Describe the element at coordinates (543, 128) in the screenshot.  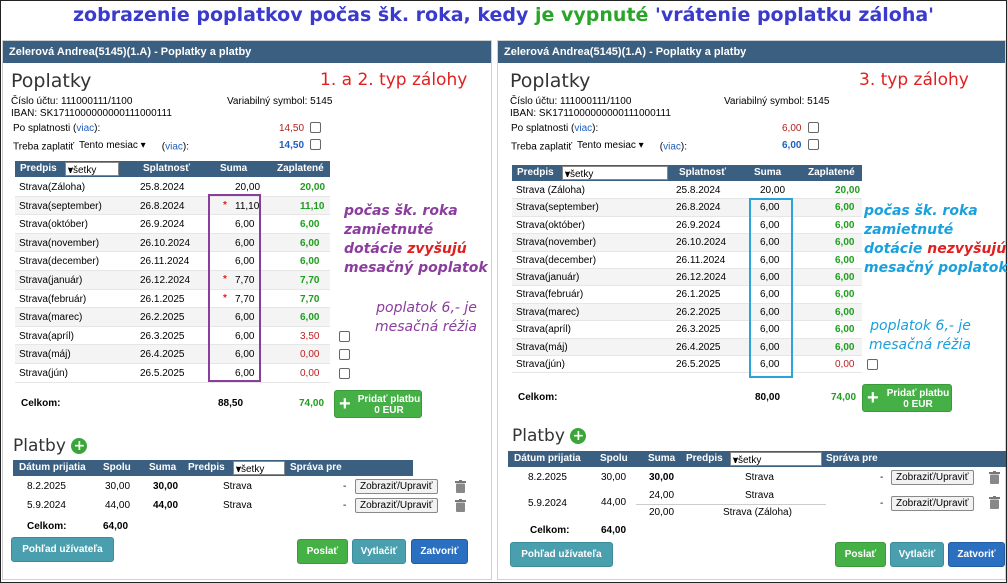
I see `right-po-splatnosti-label: Po splatnosti (` at that location.